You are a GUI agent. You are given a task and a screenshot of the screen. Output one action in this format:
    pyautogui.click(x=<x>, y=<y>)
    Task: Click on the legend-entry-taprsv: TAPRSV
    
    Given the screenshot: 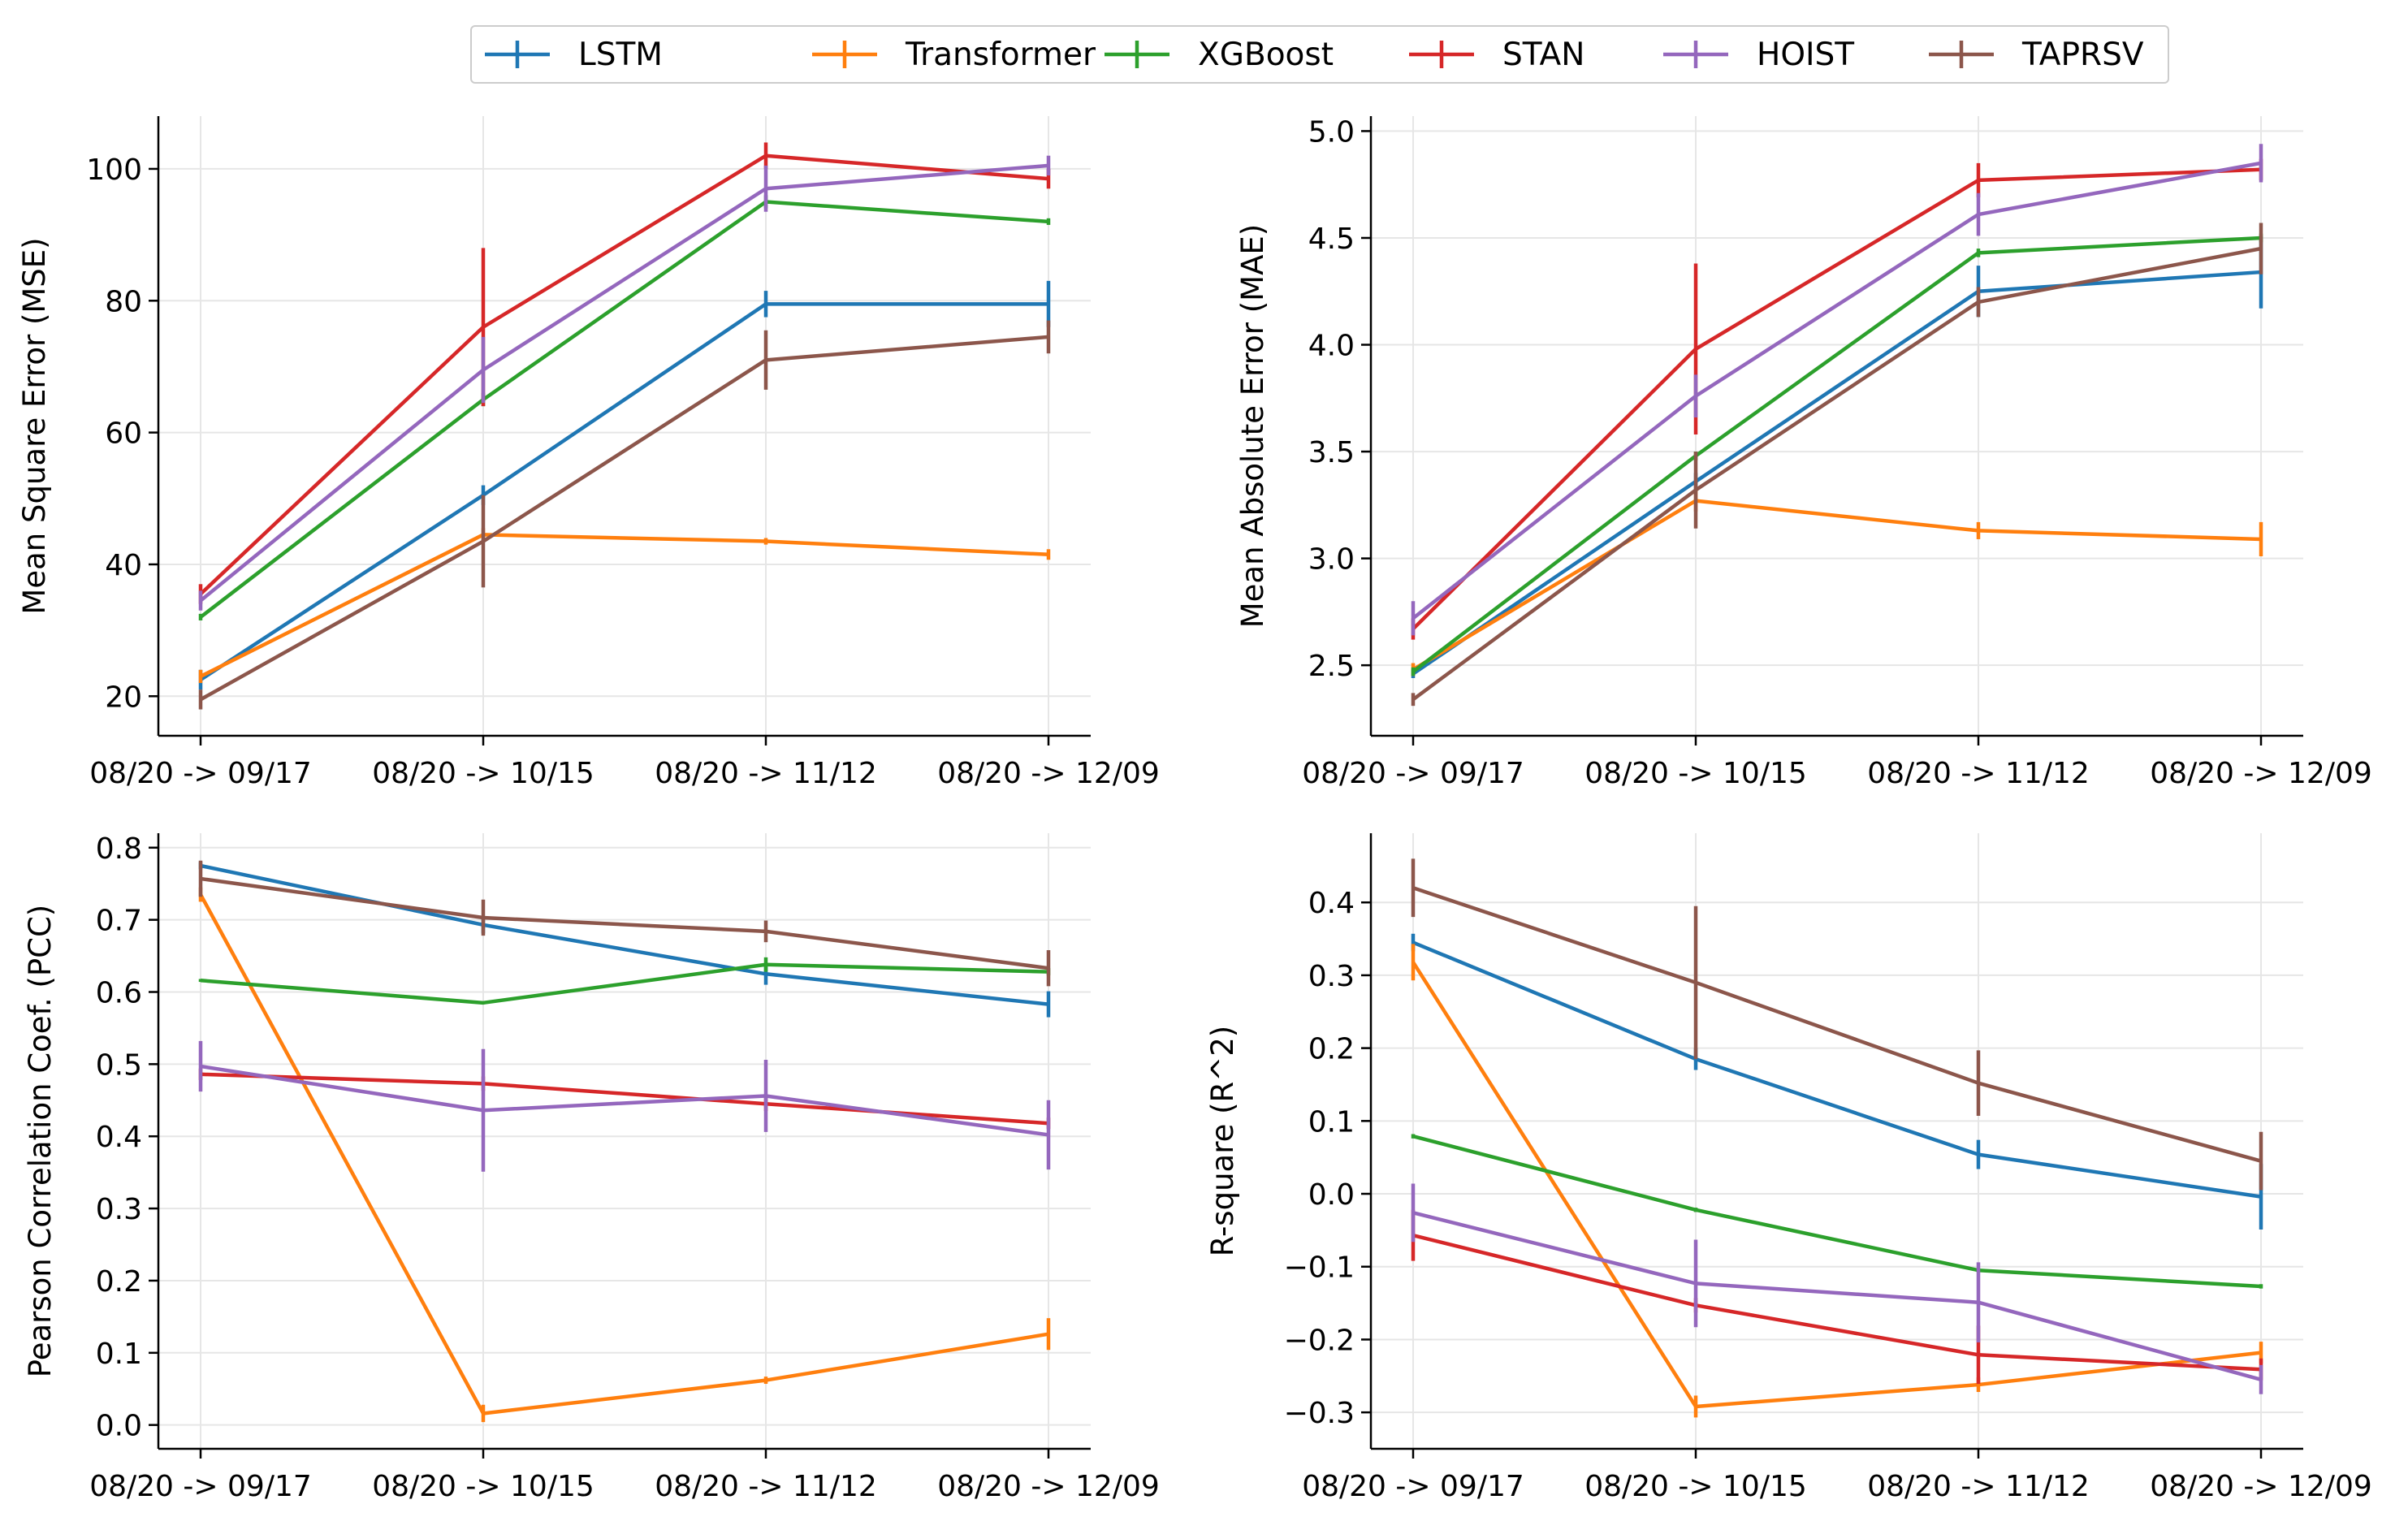 What is the action you would take?
    pyautogui.click(x=2036, y=55)
    